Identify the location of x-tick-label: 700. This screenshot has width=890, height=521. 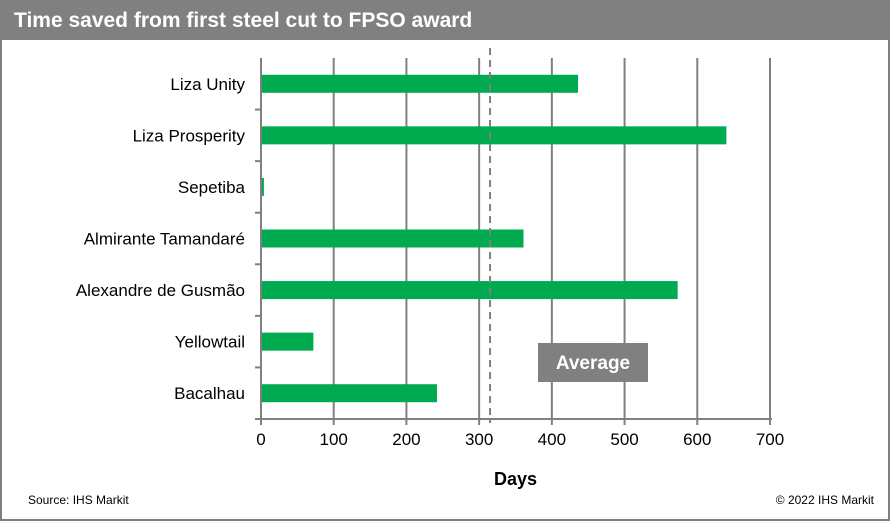
(770, 439).